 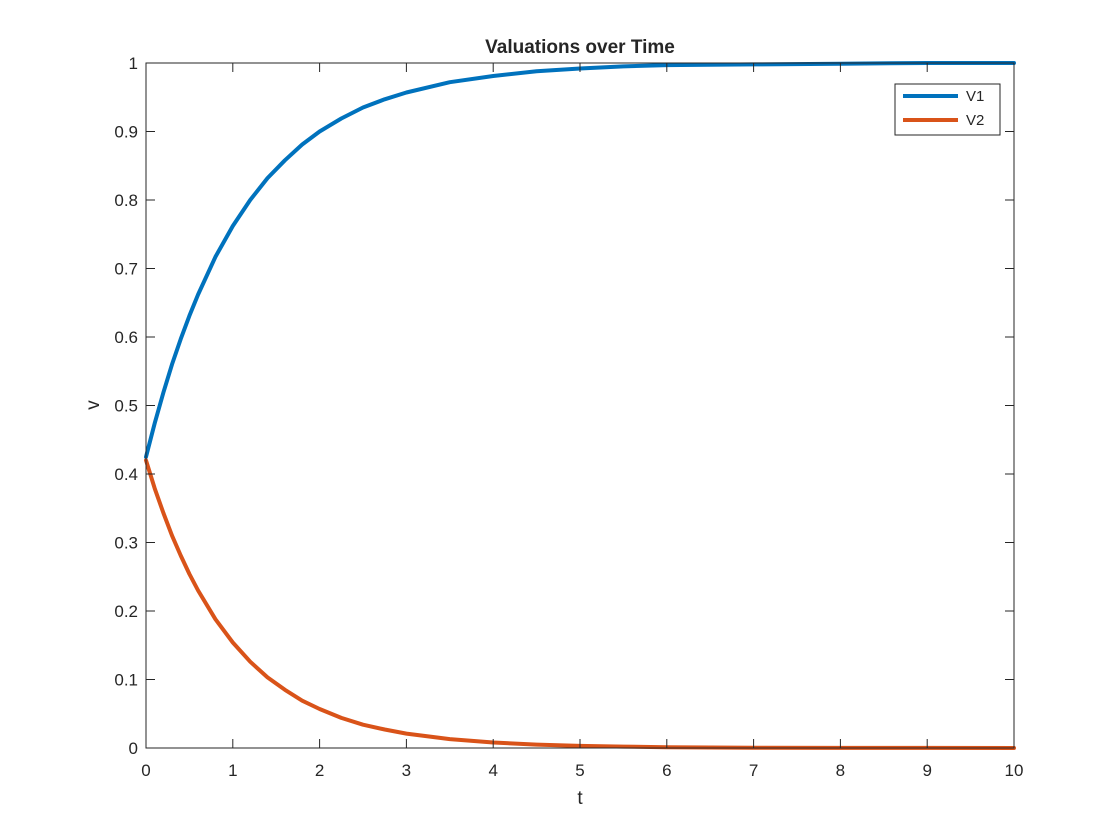 I want to click on y-tick-label: 0.9, so click(x=126, y=132).